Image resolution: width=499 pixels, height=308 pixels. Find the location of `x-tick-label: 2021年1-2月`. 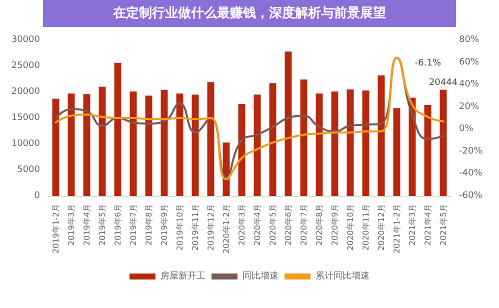

x-tick-label: 2021年1-2月 is located at coordinates (397, 229).